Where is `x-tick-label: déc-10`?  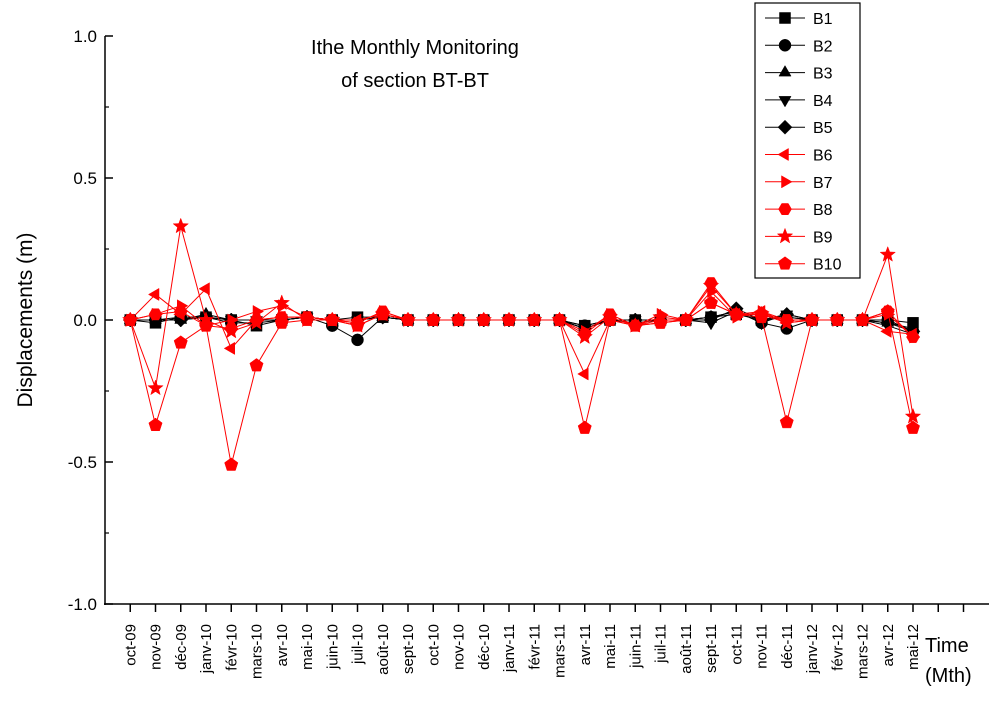 x-tick-label: déc-10 is located at coordinates (484, 647).